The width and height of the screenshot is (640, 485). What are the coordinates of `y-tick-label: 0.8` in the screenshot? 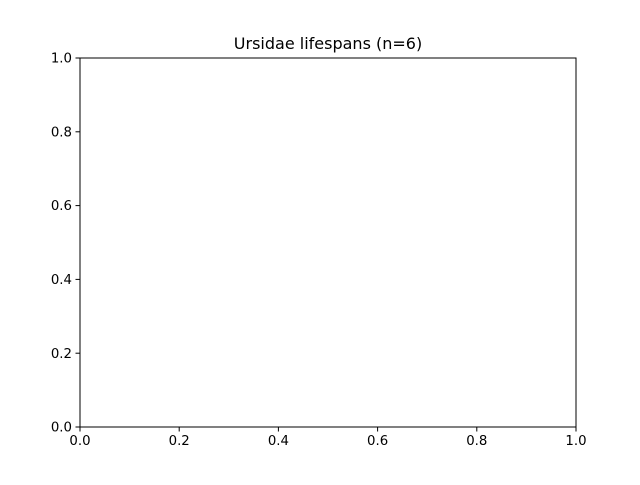 It's located at (61, 132).